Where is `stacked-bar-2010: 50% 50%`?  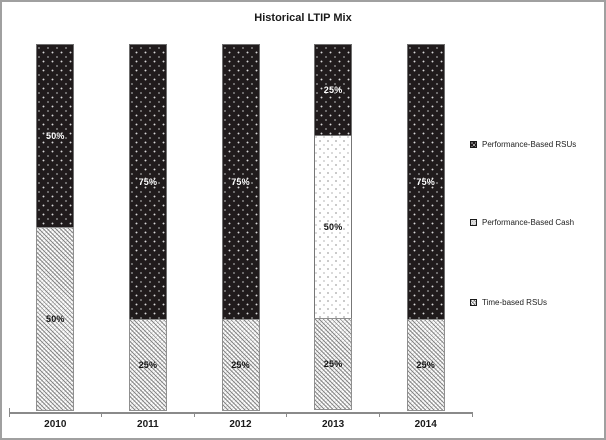
stacked-bar-2010: 50% 50% is located at coordinates (55, 228).